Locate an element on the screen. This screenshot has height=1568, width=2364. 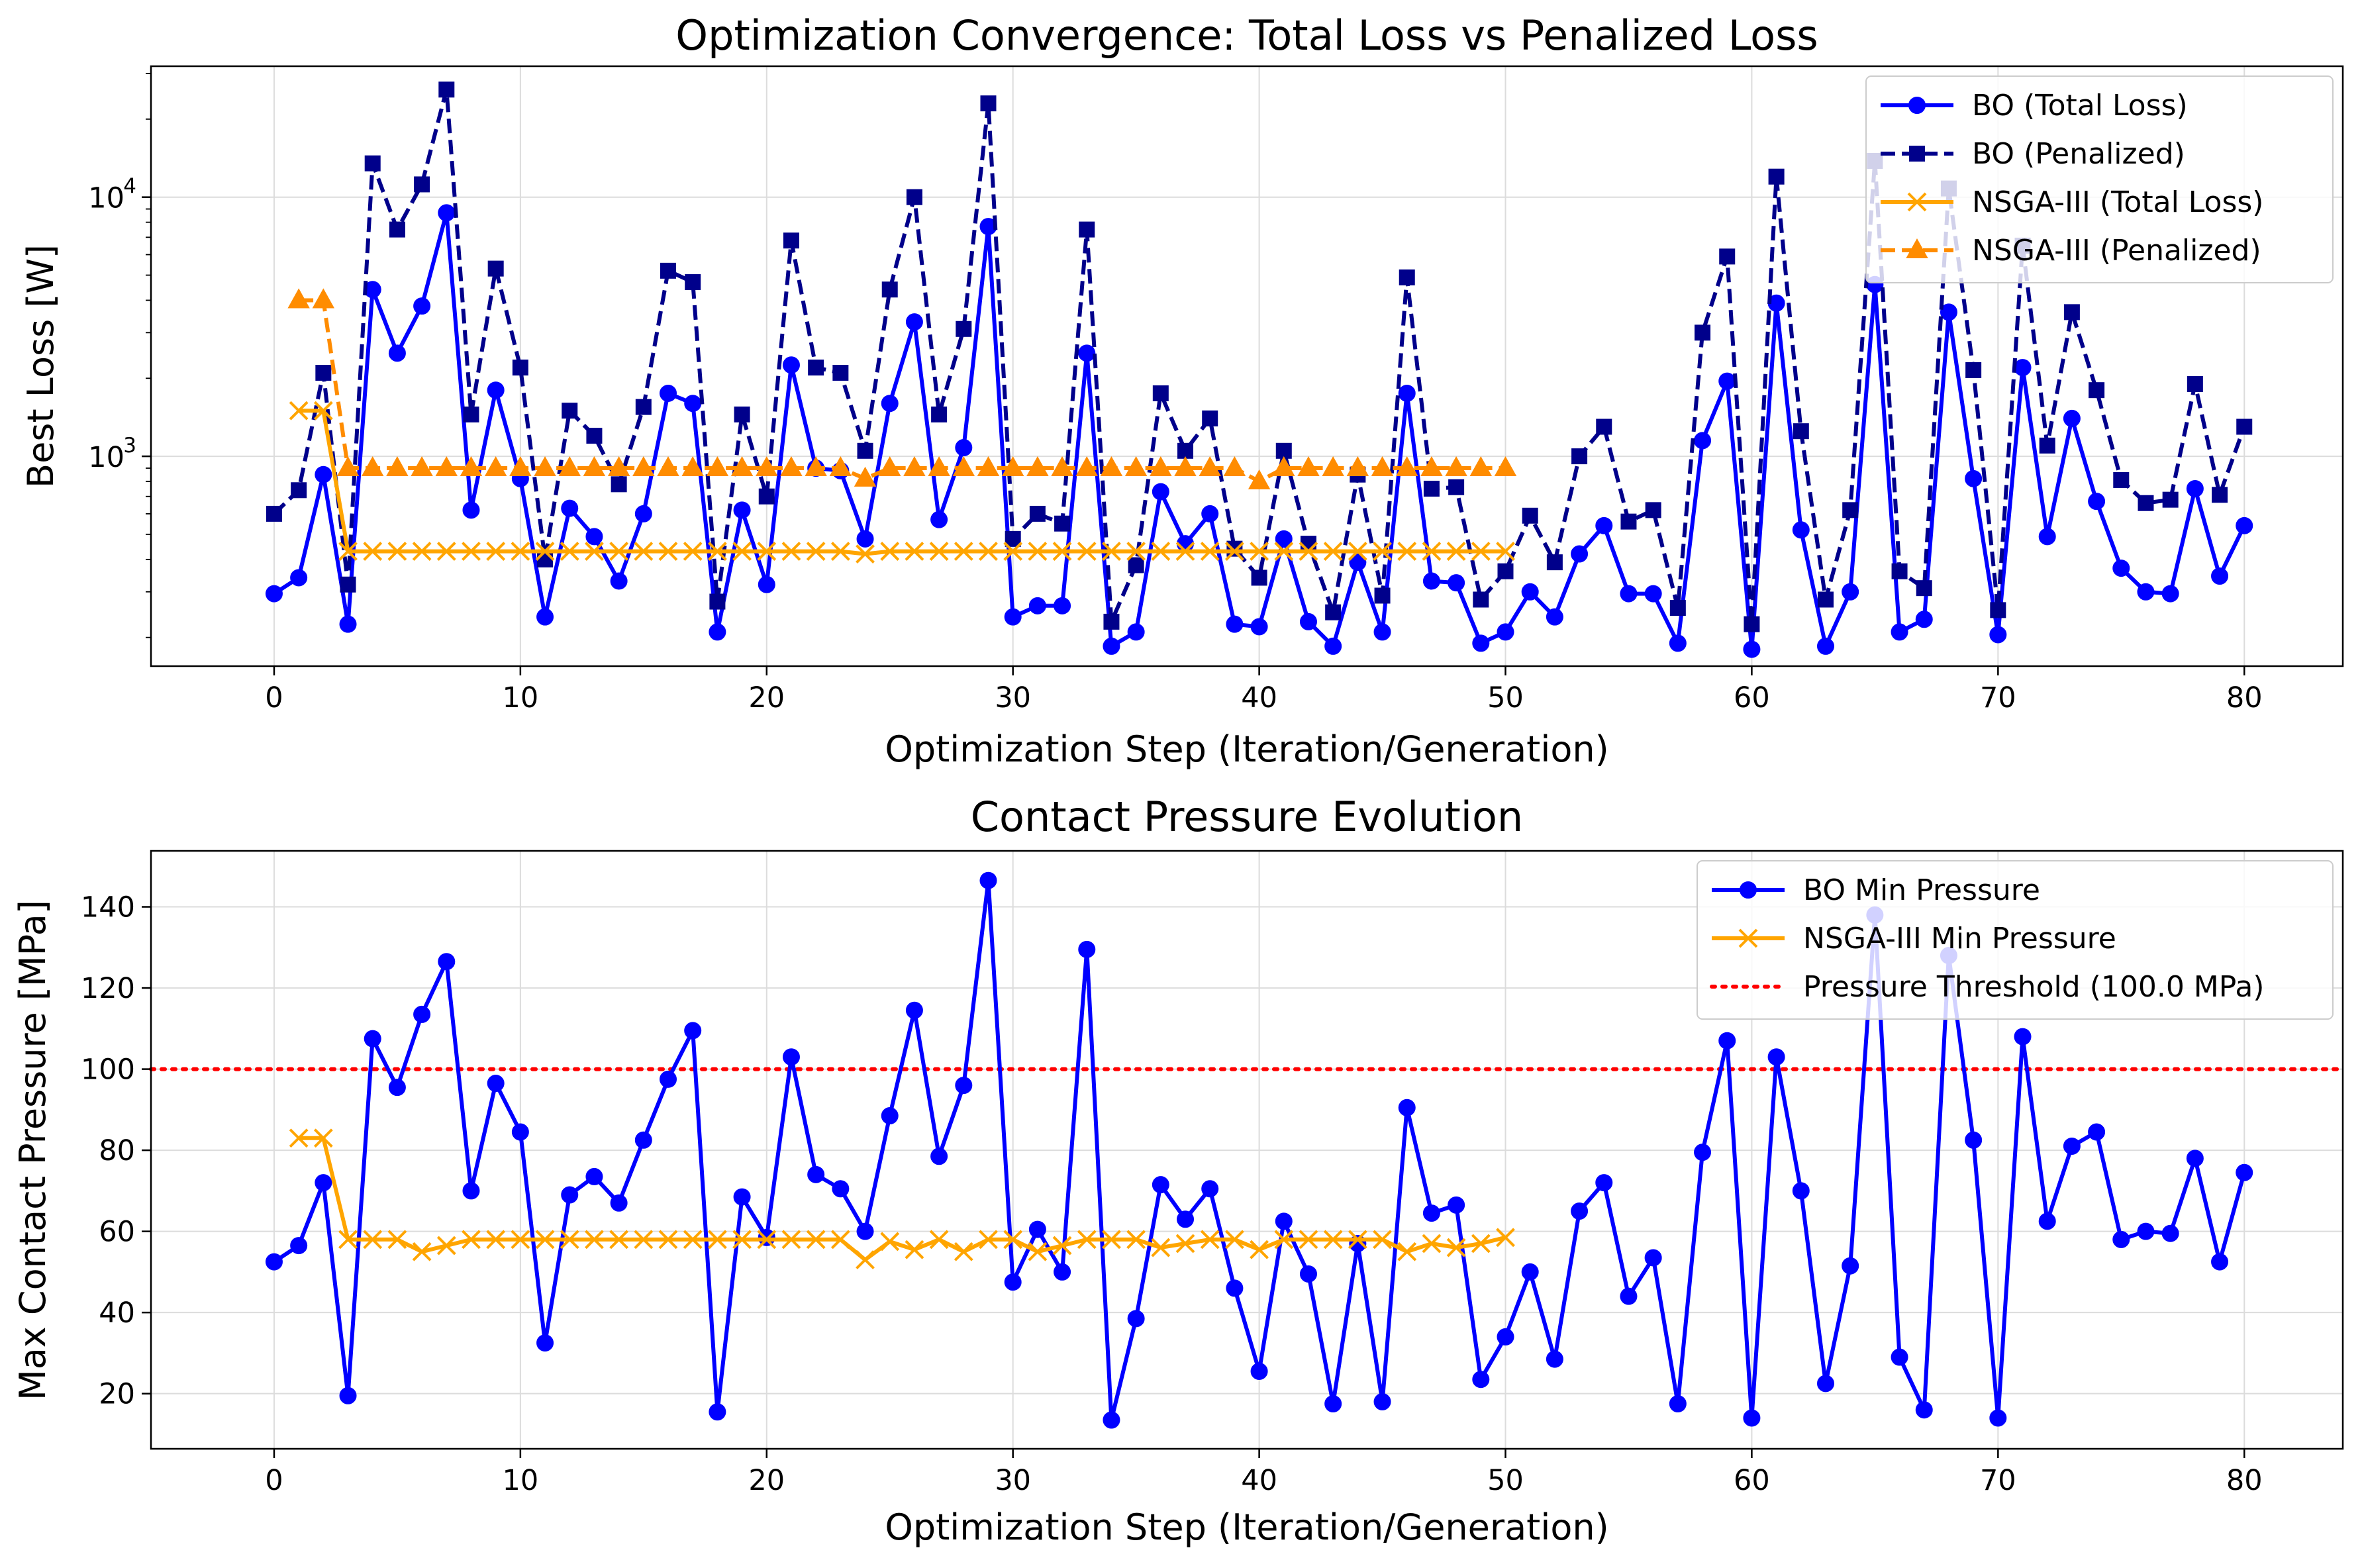
x-tick-label: 0 is located at coordinates (274, 1480).